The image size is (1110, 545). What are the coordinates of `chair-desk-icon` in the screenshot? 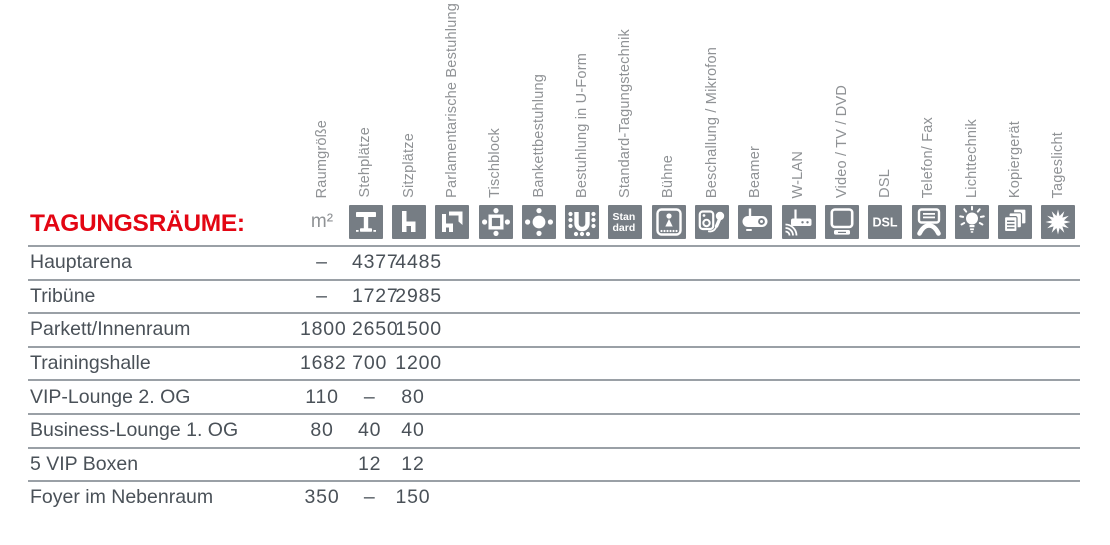 It's located at (452, 222).